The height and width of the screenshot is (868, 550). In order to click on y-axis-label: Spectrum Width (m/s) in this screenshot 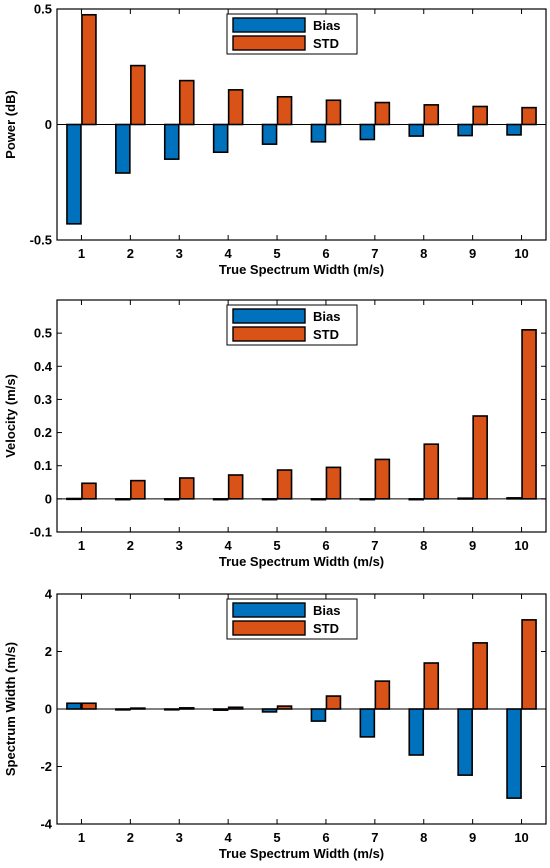, I will do `click(10, 709)`.